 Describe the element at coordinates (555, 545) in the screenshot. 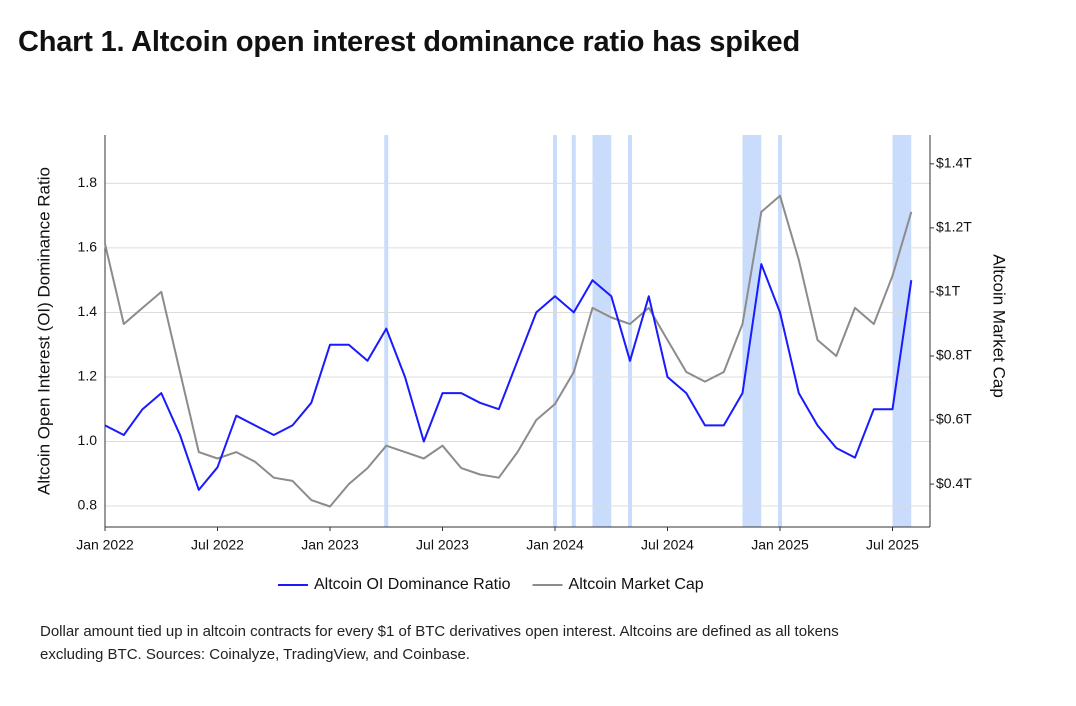

I see `x-tick-label: Jan 2024` at that location.